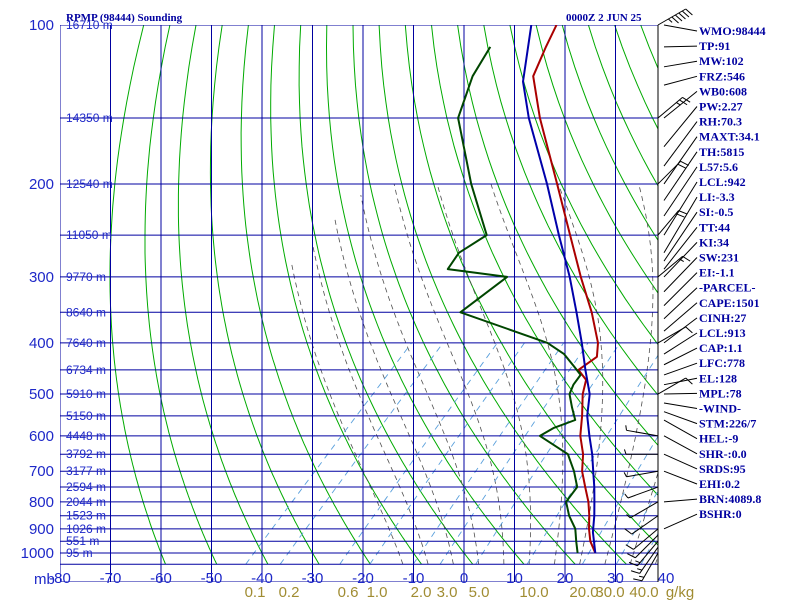 The image size is (800, 600). What do you see at coordinates (41, 502) in the screenshot?
I see `pressure-tick-label: 800` at bounding box center [41, 502].